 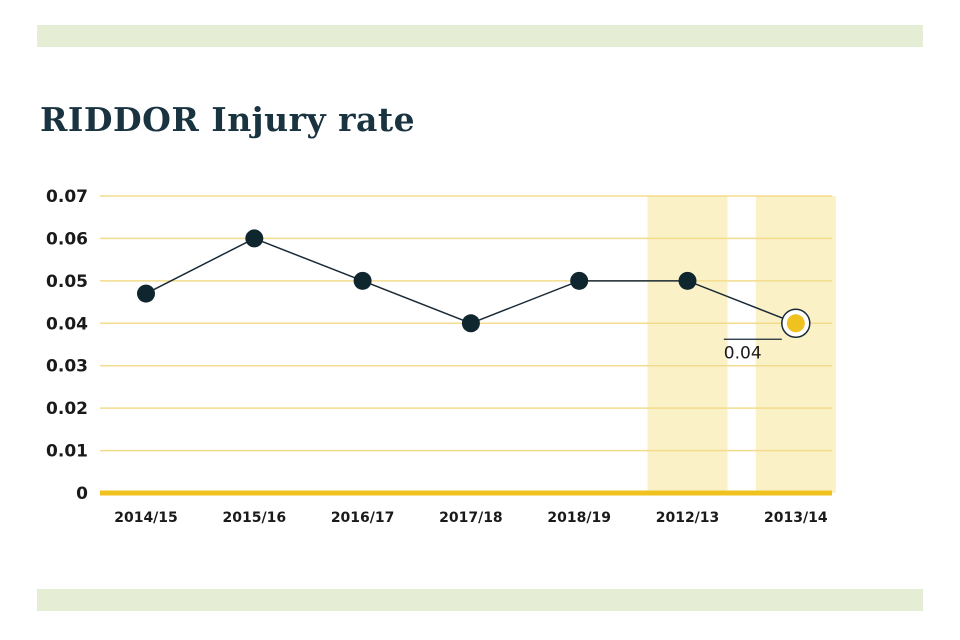 I want to click on top-decorative-band, so click(x=480, y=36).